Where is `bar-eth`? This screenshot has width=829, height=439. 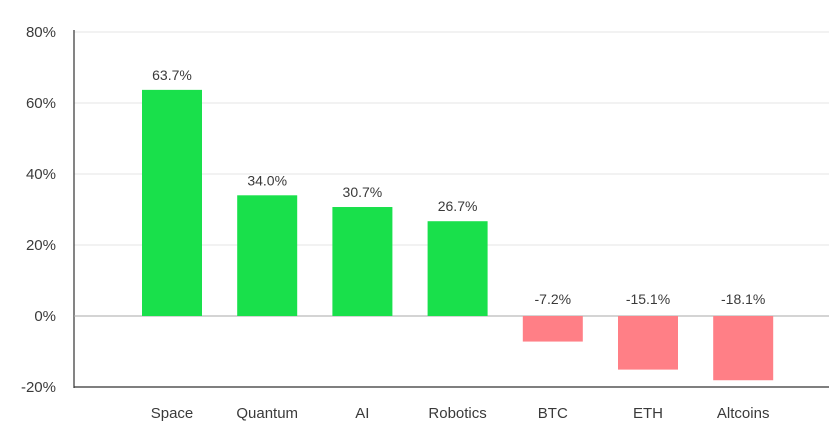 bar-eth is located at coordinates (648, 343).